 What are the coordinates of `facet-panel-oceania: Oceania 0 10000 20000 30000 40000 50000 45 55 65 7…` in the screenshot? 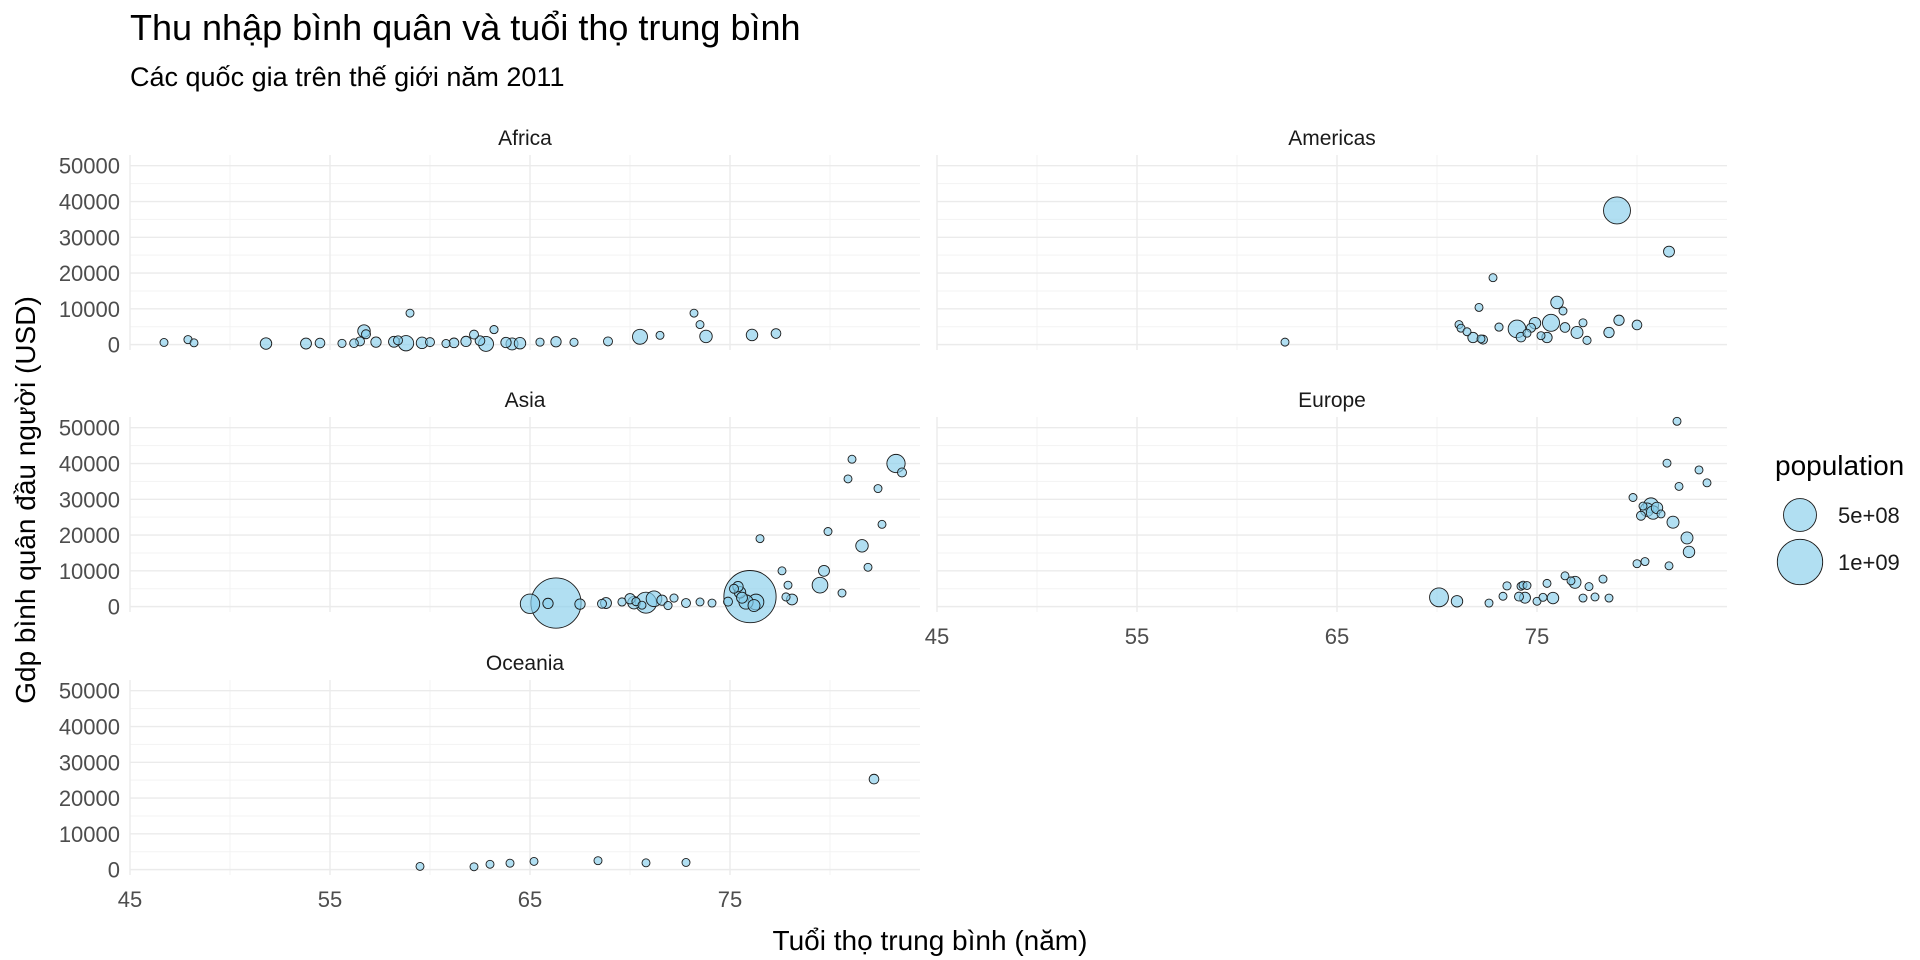 It's located at (489, 782).